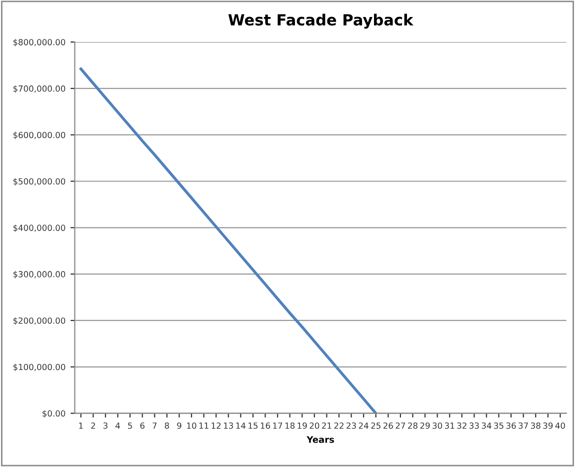  I want to click on x-tick-label: 13, so click(229, 425).